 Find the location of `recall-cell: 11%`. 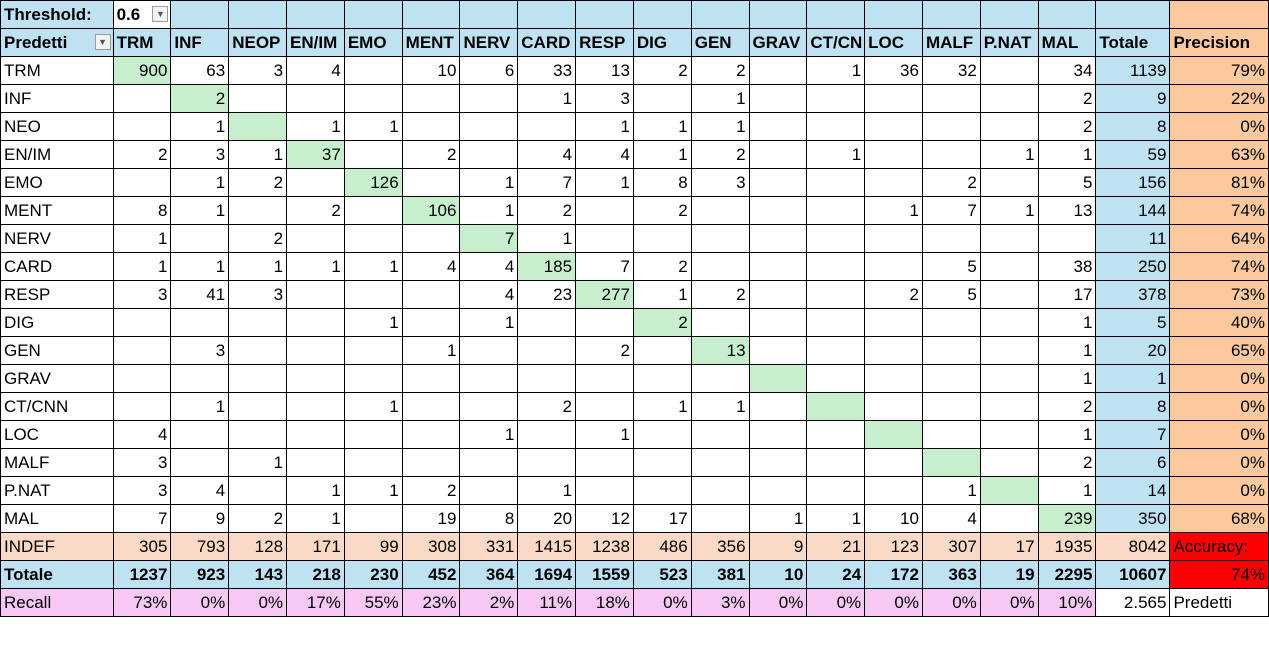

recall-cell: 11% is located at coordinates (547, 602).